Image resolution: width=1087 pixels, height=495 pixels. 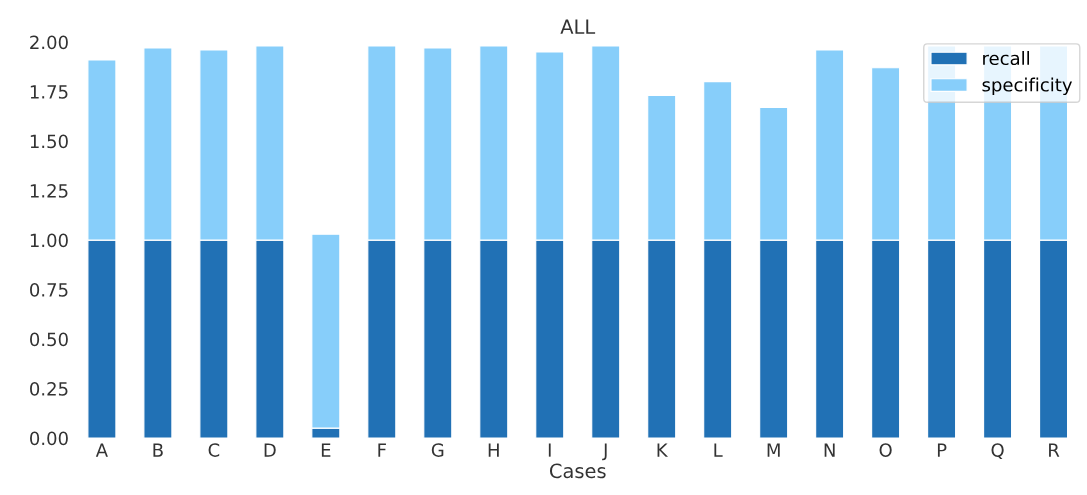 I want to click on x-tick-label: N, so click(x=829, y=450).